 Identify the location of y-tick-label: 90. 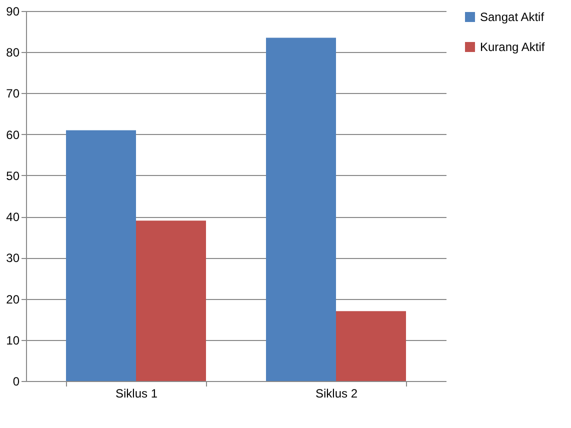
(13, 11).